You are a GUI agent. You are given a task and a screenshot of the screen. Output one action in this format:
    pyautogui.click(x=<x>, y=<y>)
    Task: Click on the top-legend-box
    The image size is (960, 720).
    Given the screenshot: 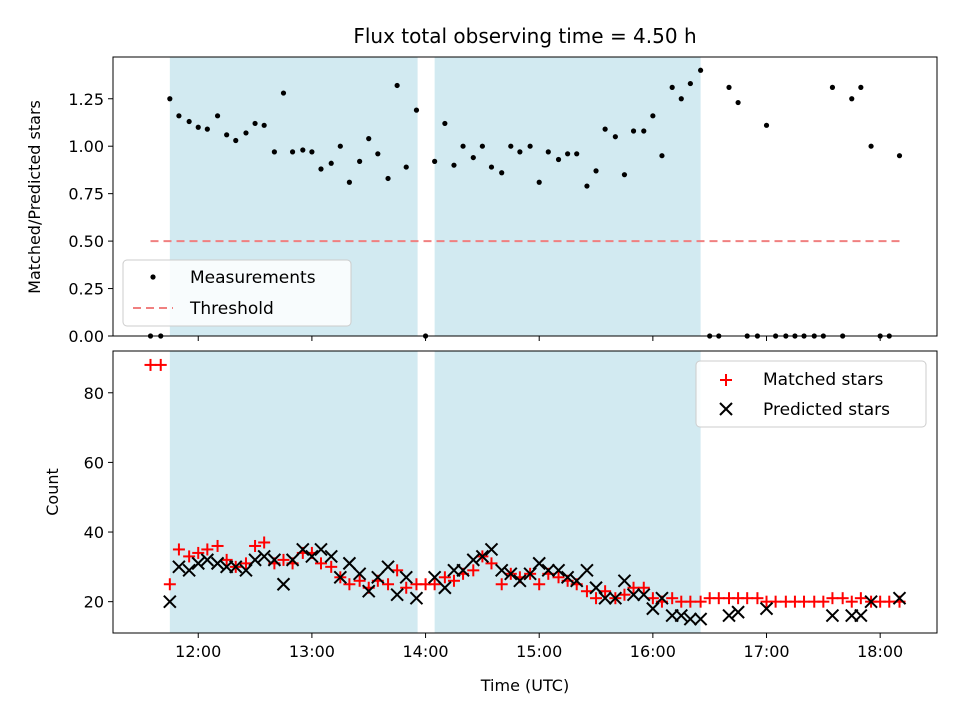 What is the action you would take?
    pyautogui.click(x=237, y=293)
    